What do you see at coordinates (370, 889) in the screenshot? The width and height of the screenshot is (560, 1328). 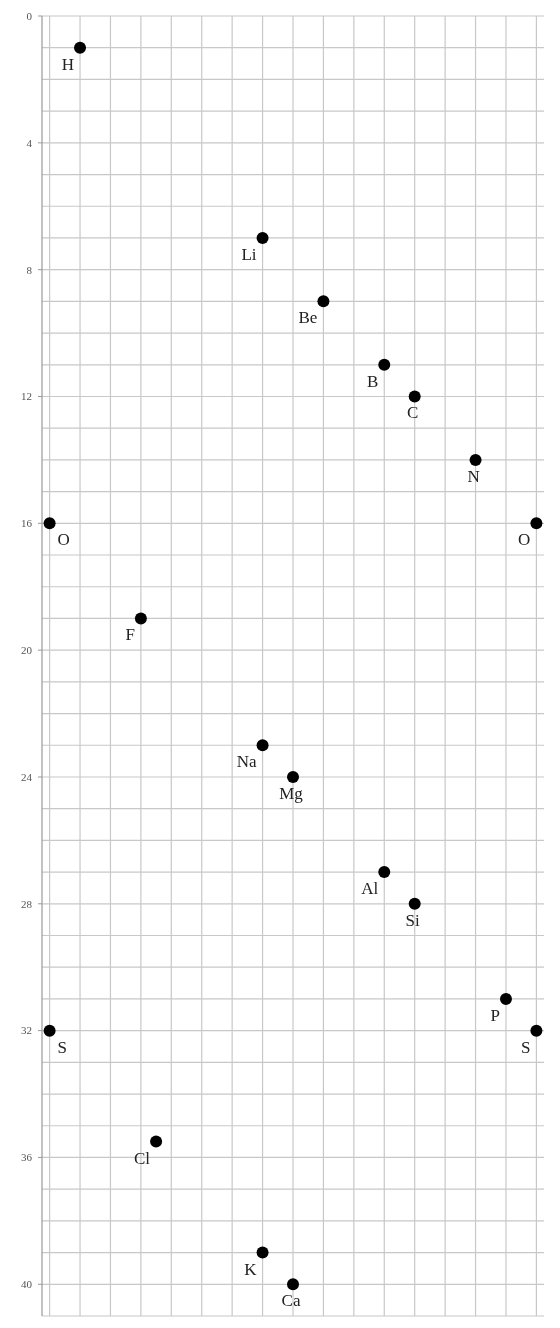 I see `data-label: Al` at bounding box center [370, 889].